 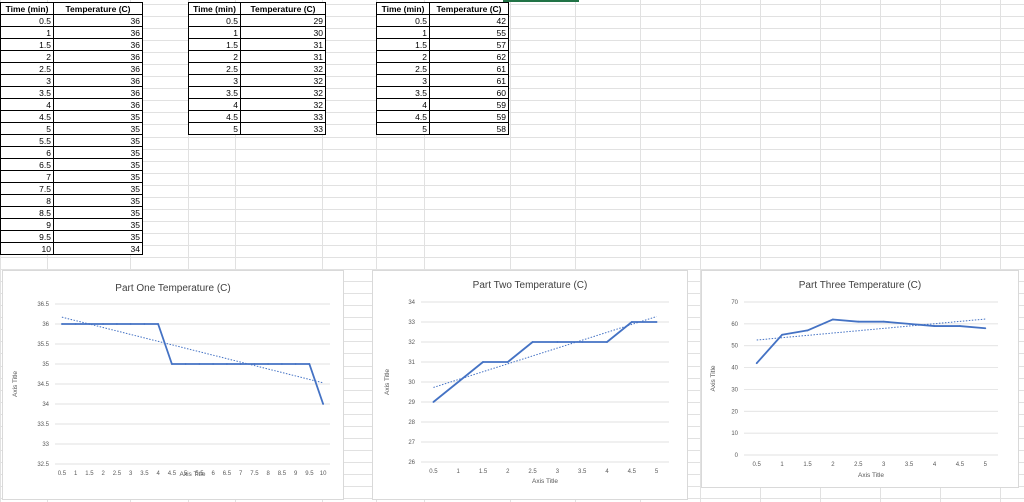 I want to click on cell-time: 7, so click(x=27, y=176).